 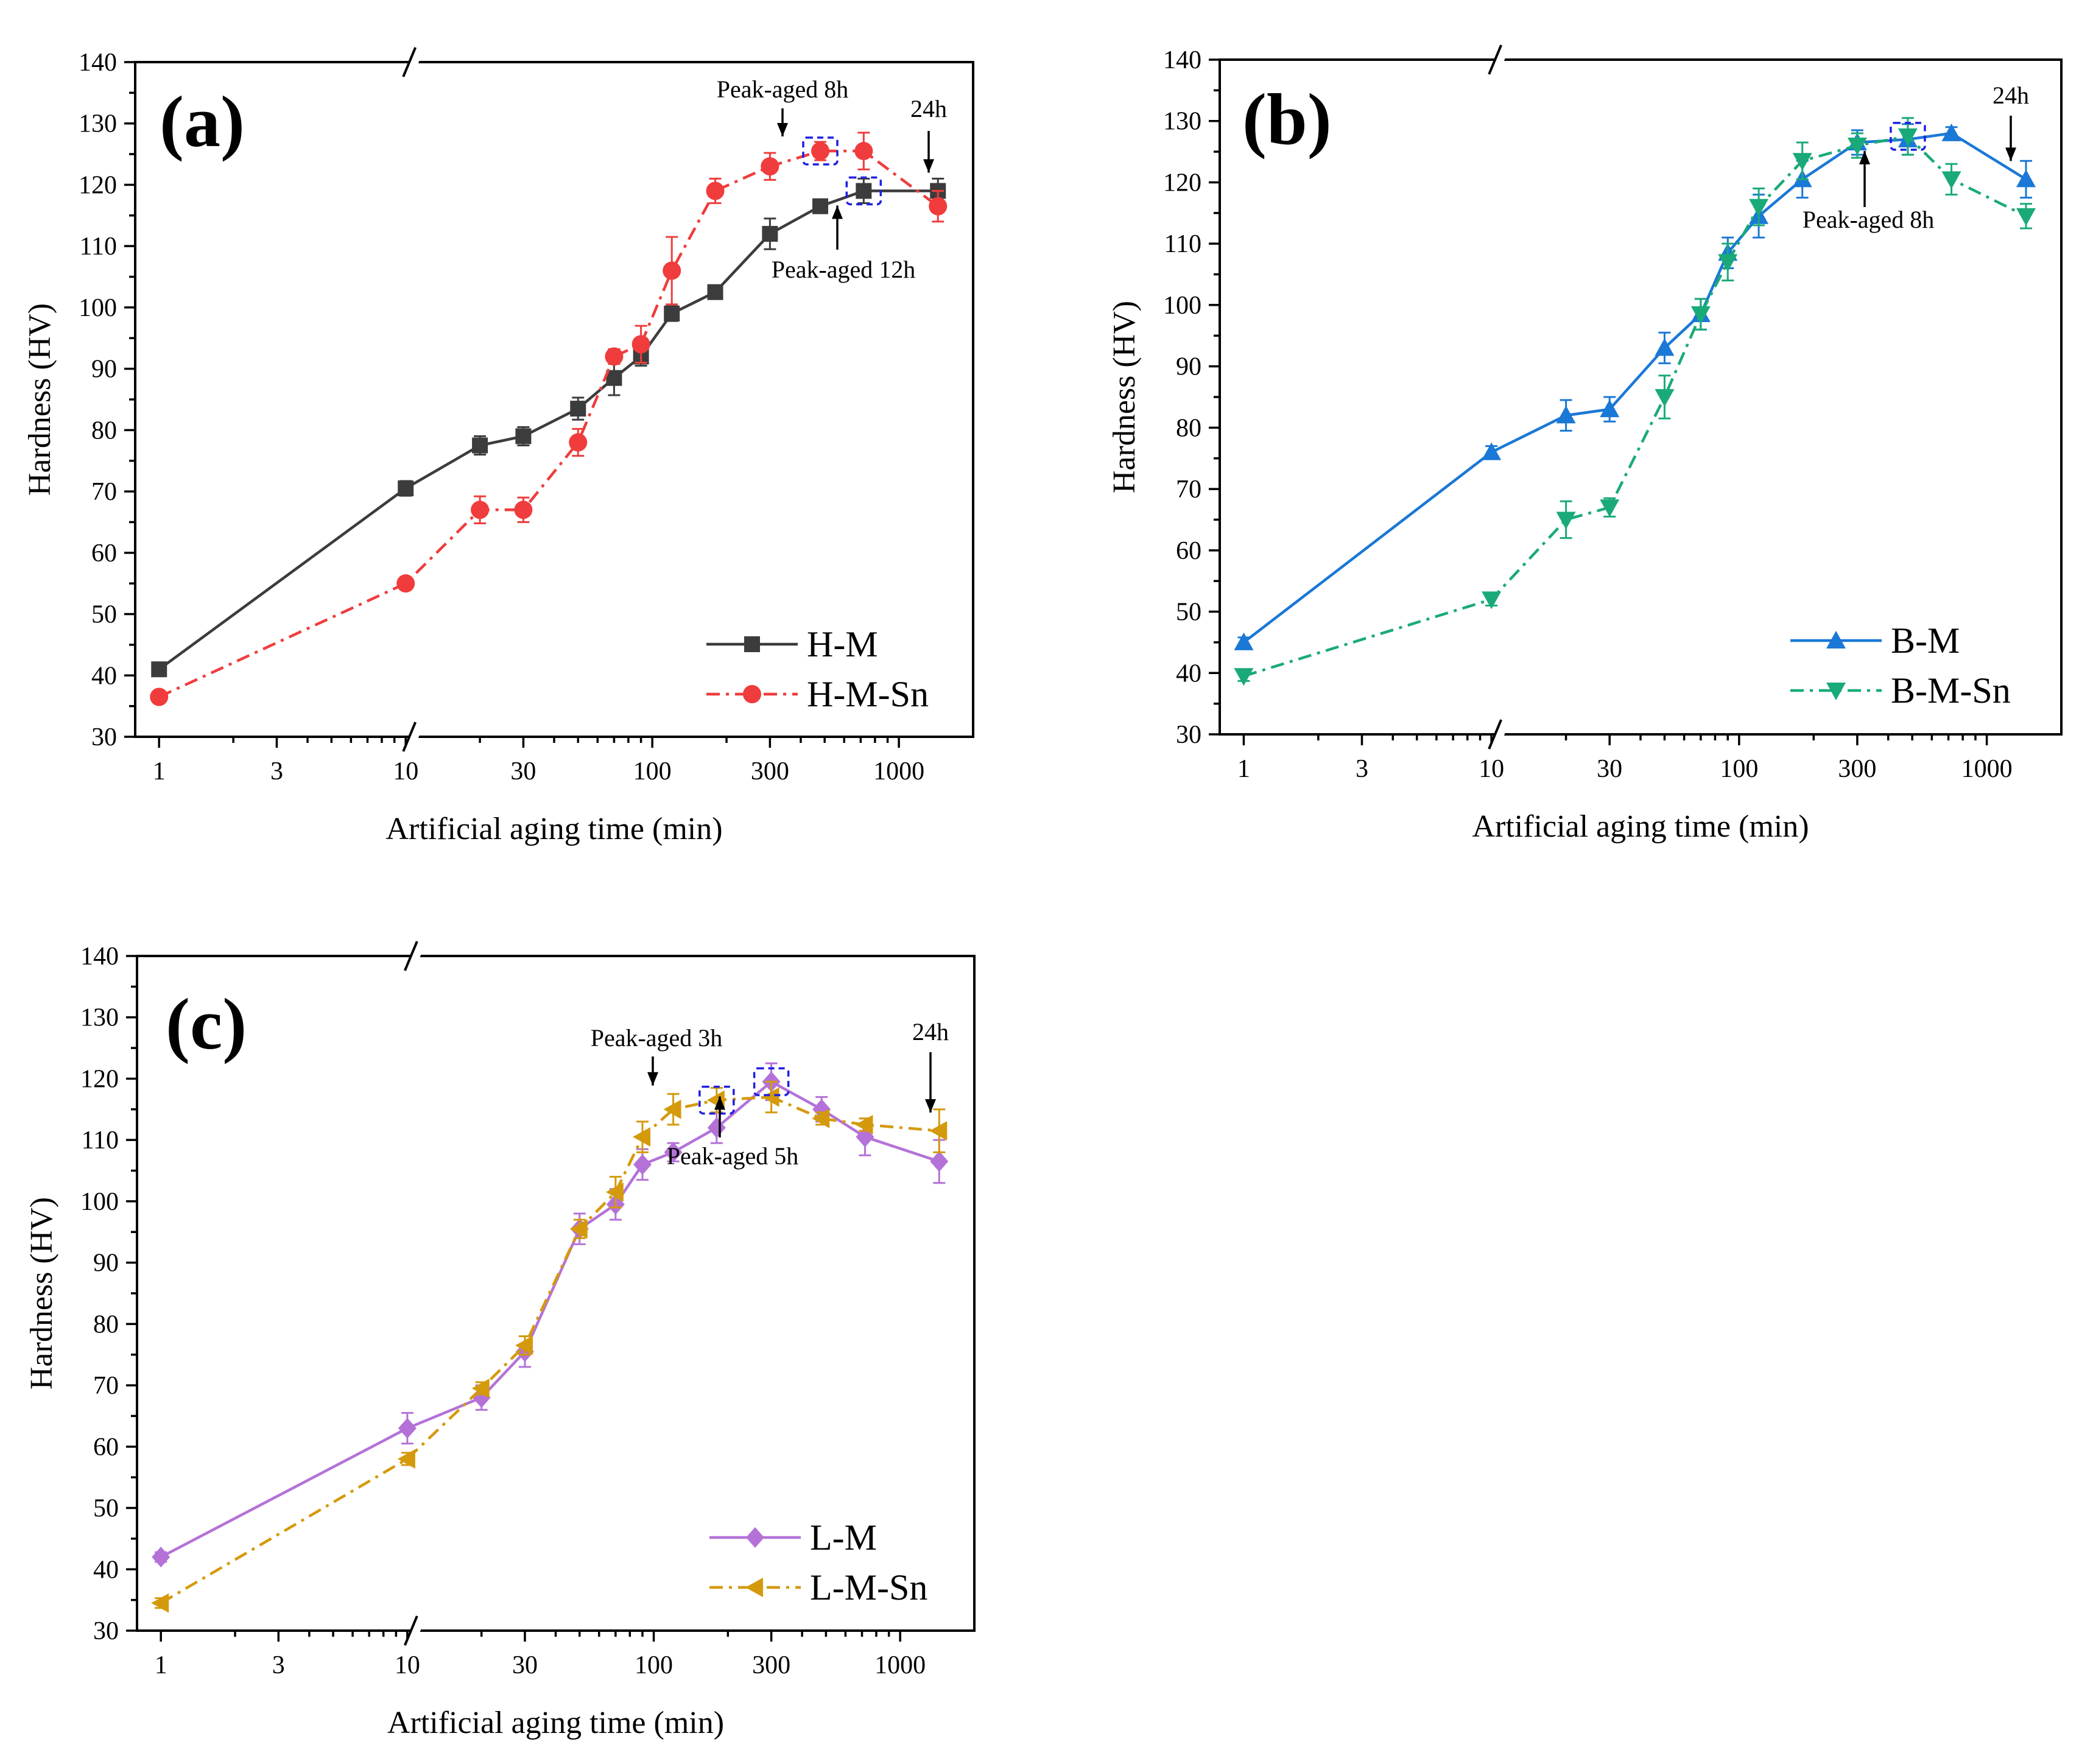 What do you see at coordinates (1287, 119) in the screenshot?
I see `panel-label: (b)` at bounding box center [1287, 119].